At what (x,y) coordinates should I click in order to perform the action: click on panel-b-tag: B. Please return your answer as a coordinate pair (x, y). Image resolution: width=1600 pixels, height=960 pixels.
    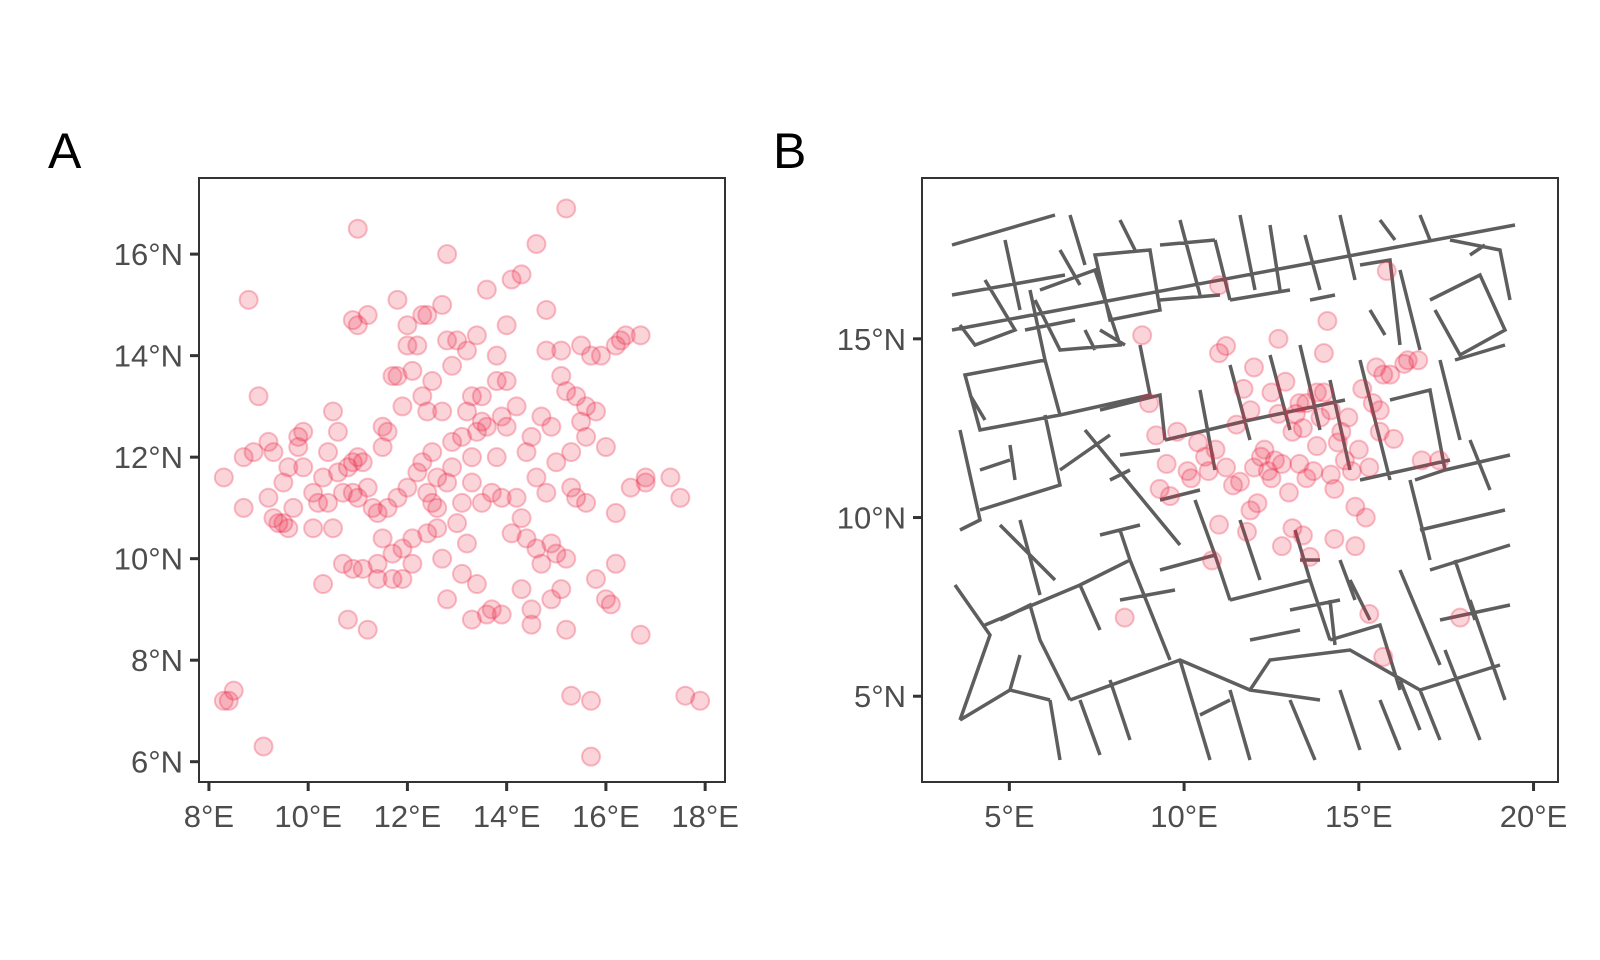
    Looking at the image, I should click on (789, 151).